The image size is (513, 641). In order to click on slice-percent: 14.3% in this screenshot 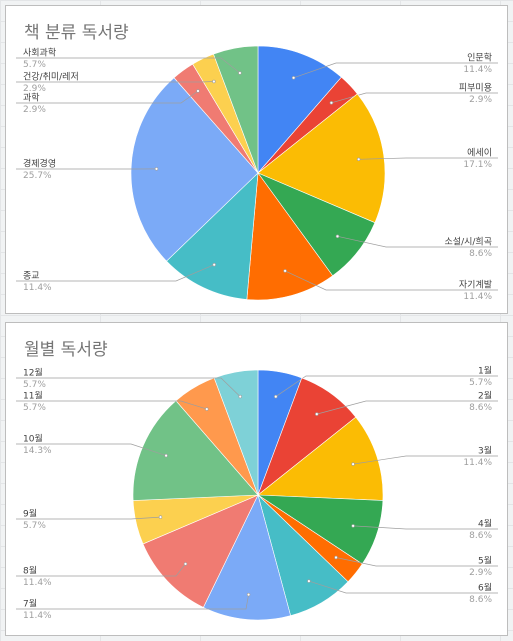, I will do `click(37, 451)`.